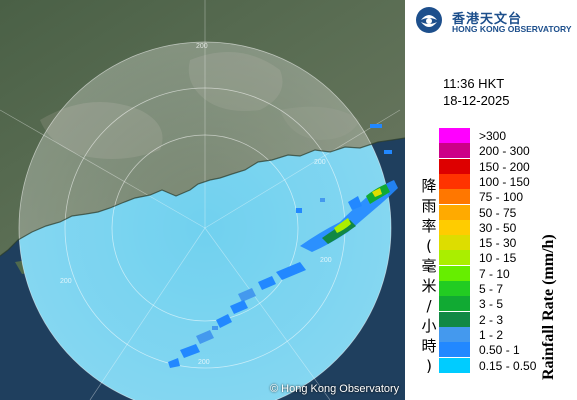 This screenshot has height=400, width=577. I want to click on legend-item: 7 - 10, so click(508, 273).